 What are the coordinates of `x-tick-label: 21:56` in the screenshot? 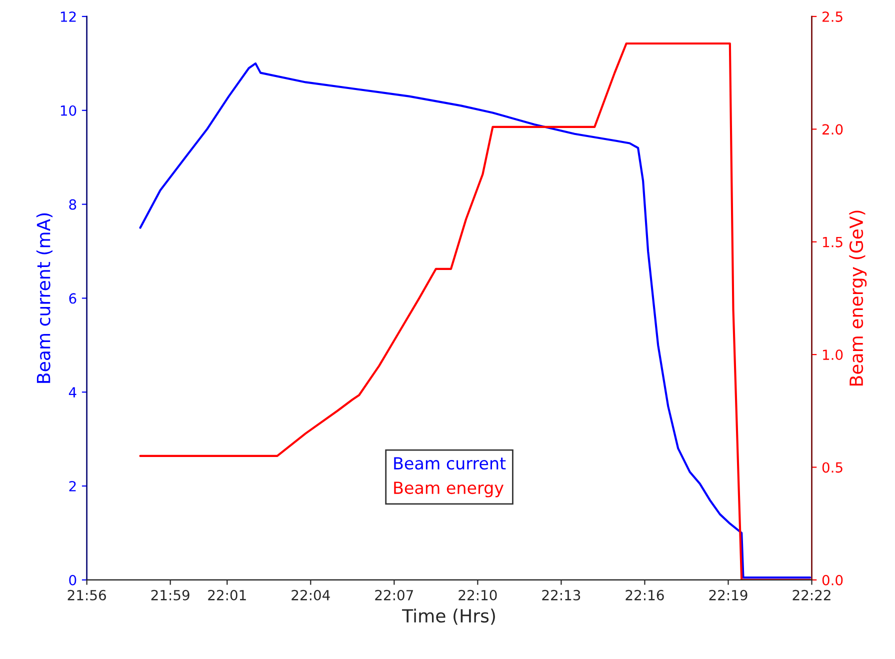 It's located at (87, 595).